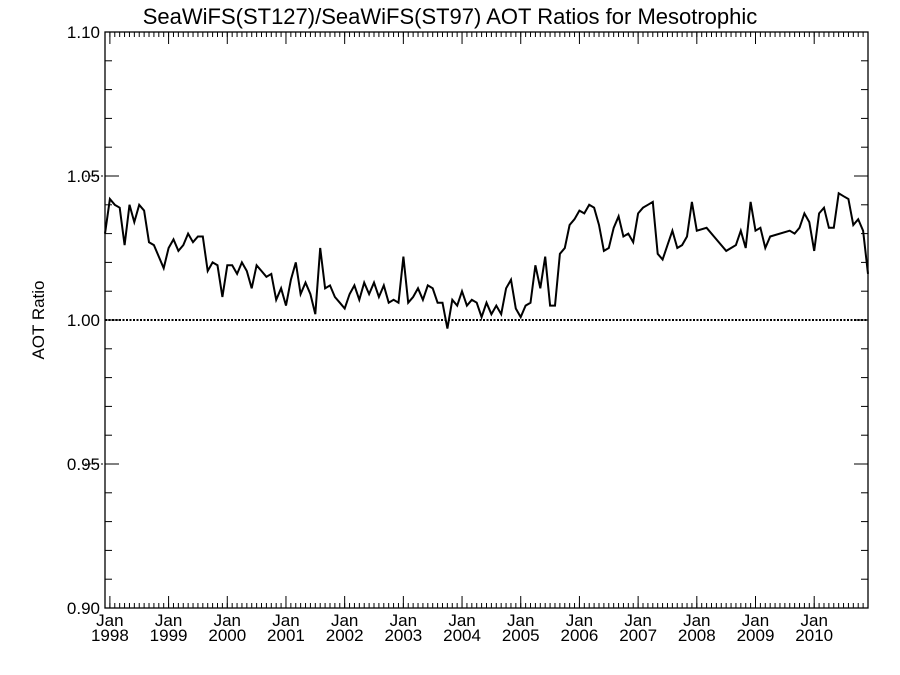  I want to click on x-tick-label-year: 2007, so click(638, 635).